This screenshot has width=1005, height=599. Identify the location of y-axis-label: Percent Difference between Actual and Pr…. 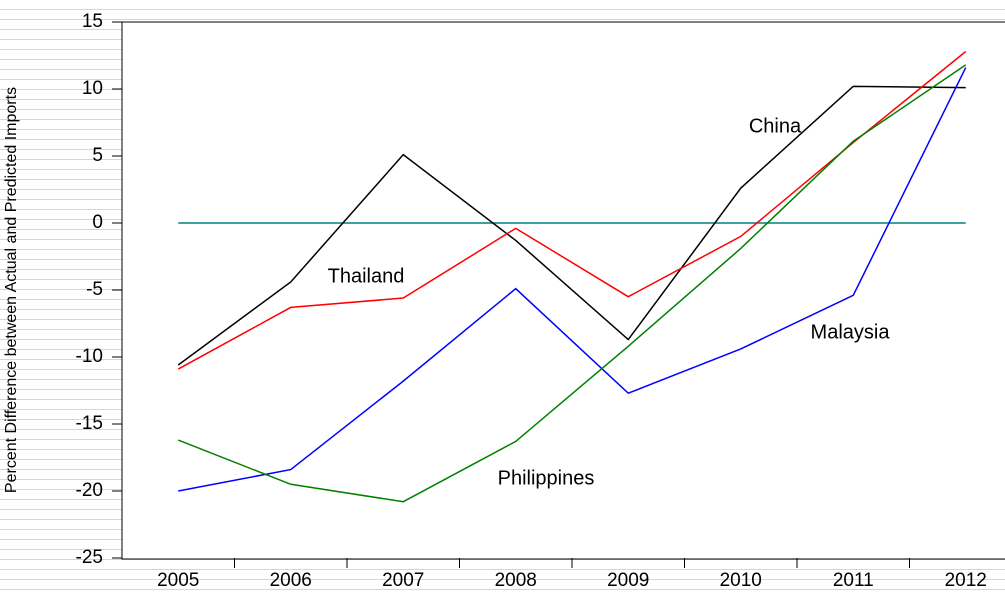
(11, 290).